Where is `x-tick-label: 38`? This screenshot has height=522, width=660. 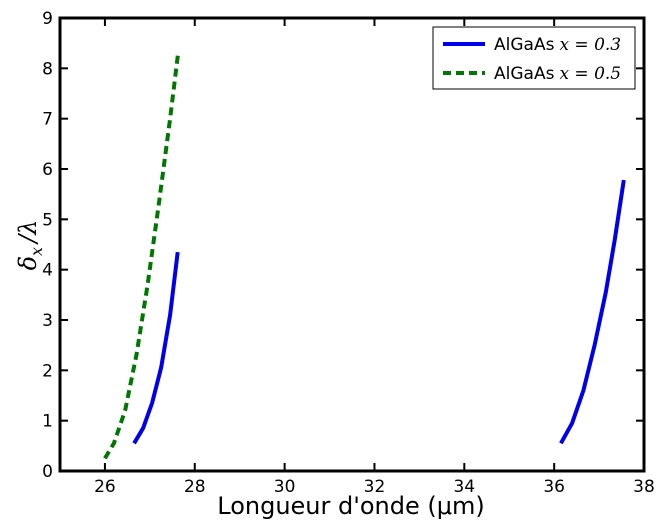
x-tick-label: 38 is located at coordinates (644, 487).